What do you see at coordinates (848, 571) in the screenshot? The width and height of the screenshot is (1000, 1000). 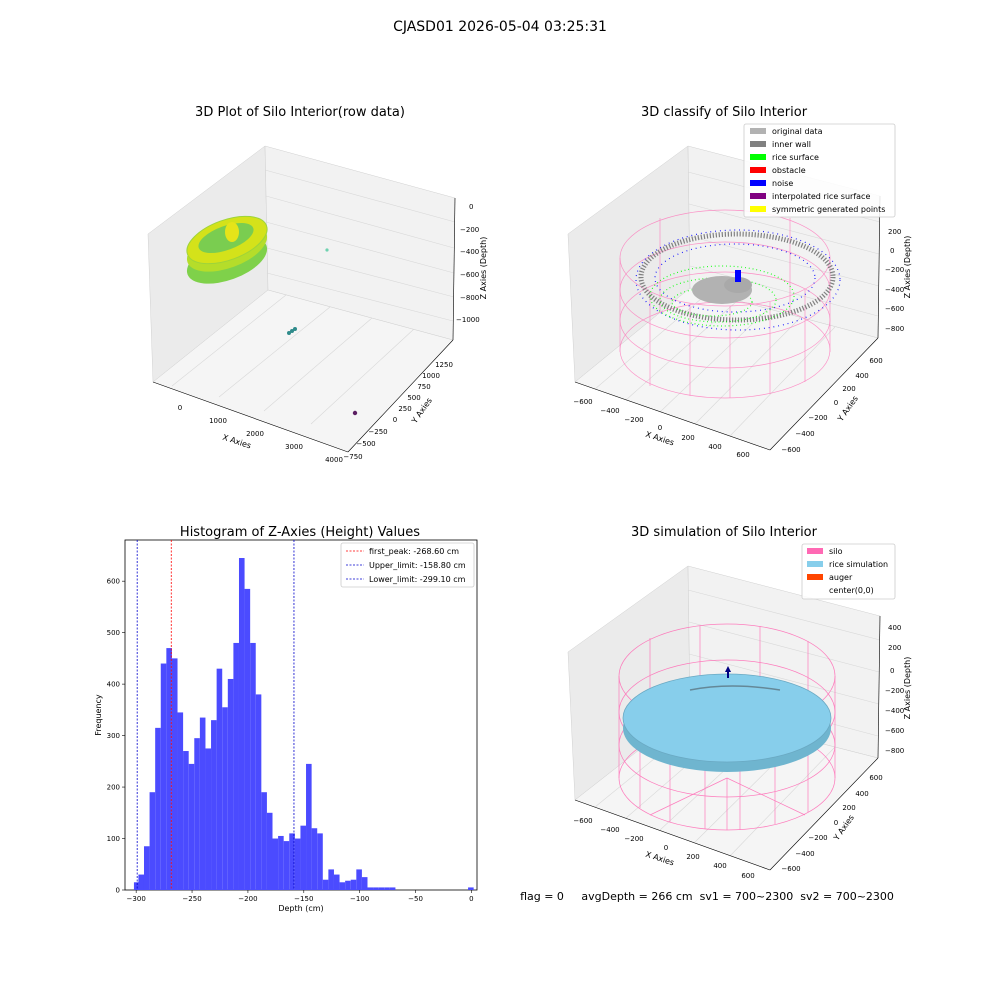 I see `simulation-legend: silo rice simulation auger center(0,0)` at bounding box center [848, 571].